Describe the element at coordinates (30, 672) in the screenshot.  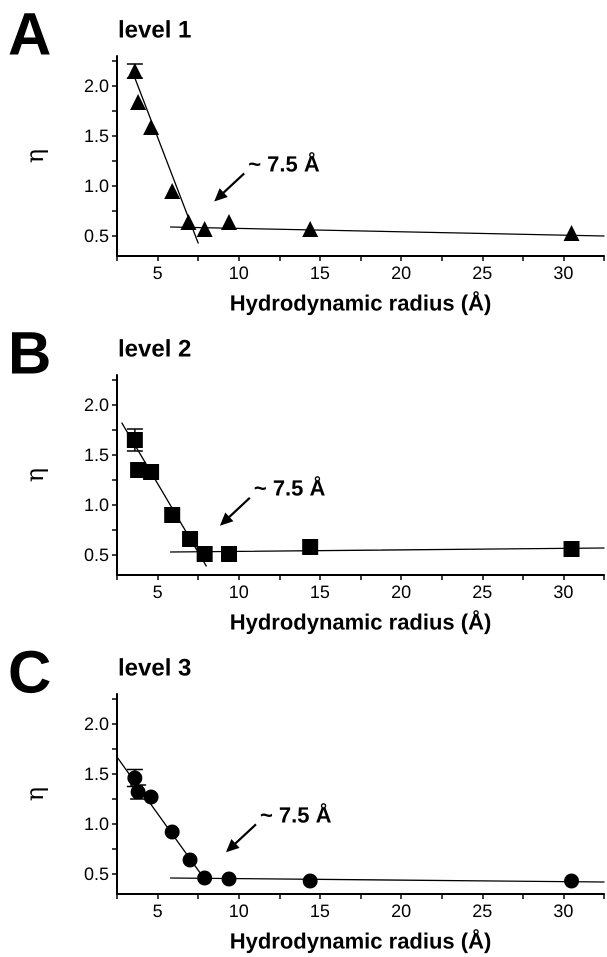
I see `text: C` at that location.